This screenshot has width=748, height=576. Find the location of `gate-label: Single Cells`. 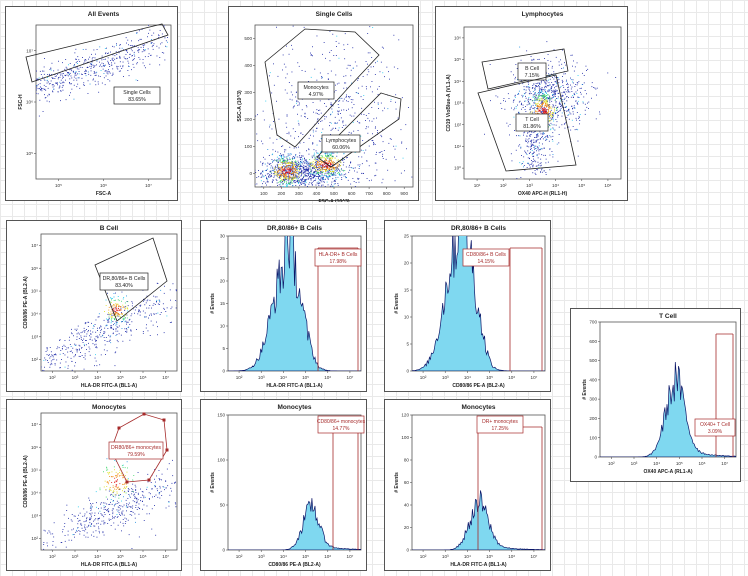

gate-label: Single Cells is located at coordinates (137, 93).